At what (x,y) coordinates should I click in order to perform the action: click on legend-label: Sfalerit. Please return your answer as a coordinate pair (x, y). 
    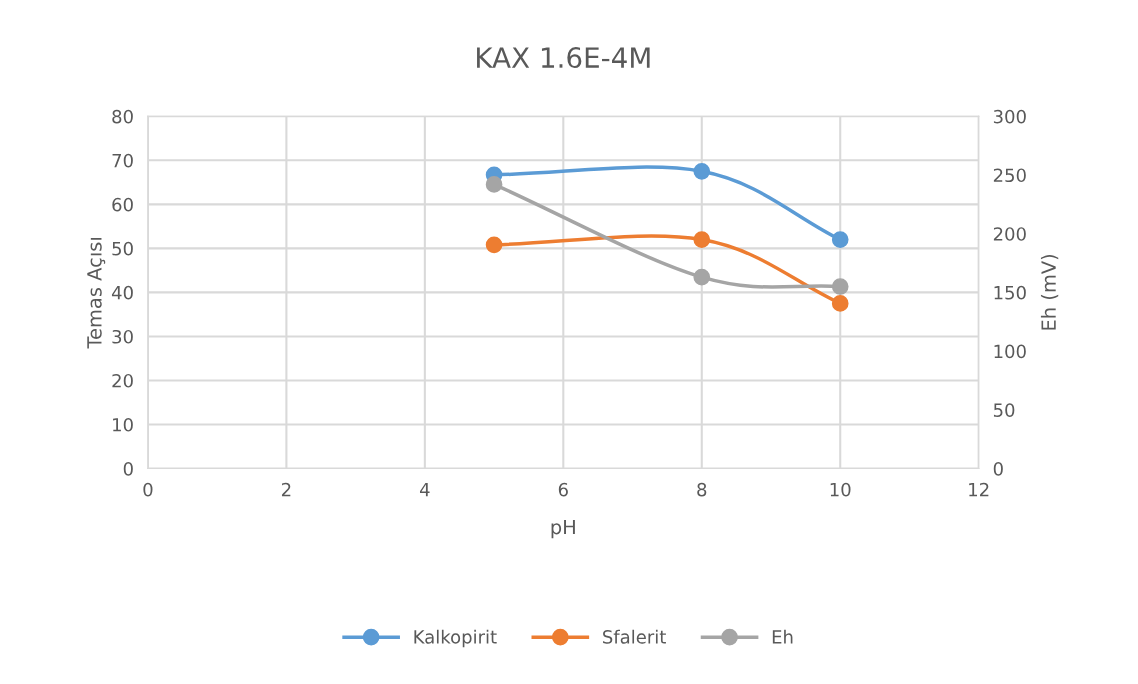
    Looking at the image, I should click on (634, 636).